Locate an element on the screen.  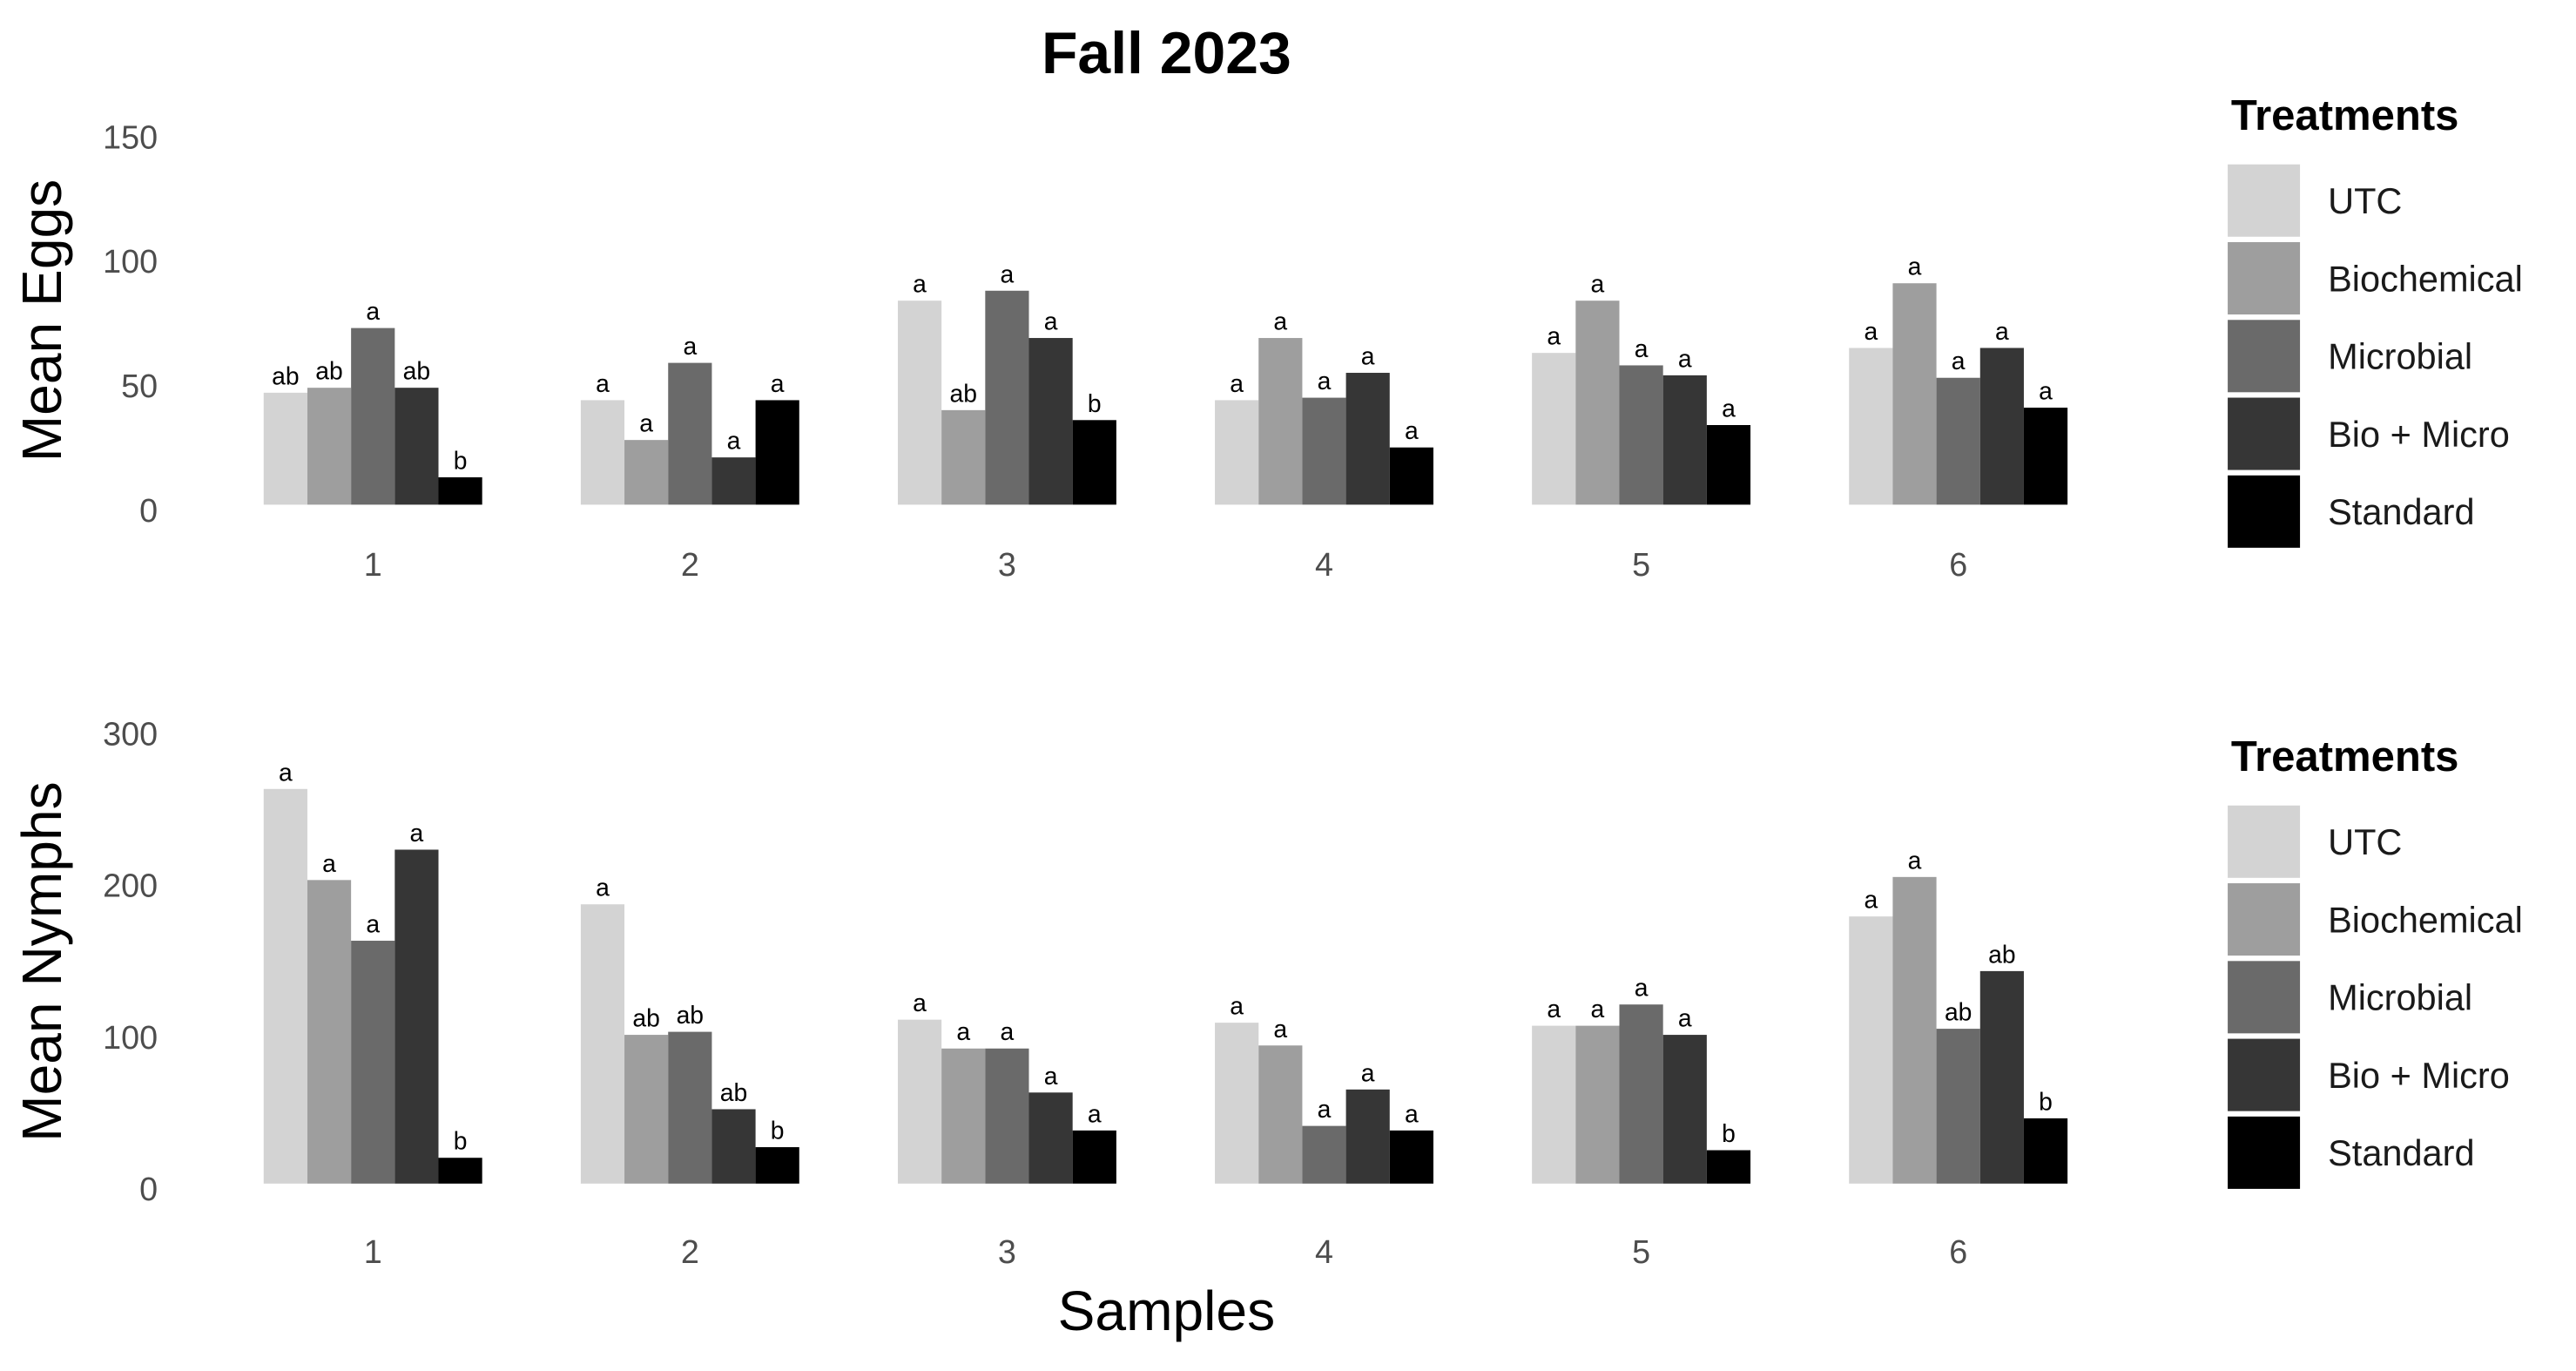
y-tick-label: 300 is located at coordinates (131, 733).